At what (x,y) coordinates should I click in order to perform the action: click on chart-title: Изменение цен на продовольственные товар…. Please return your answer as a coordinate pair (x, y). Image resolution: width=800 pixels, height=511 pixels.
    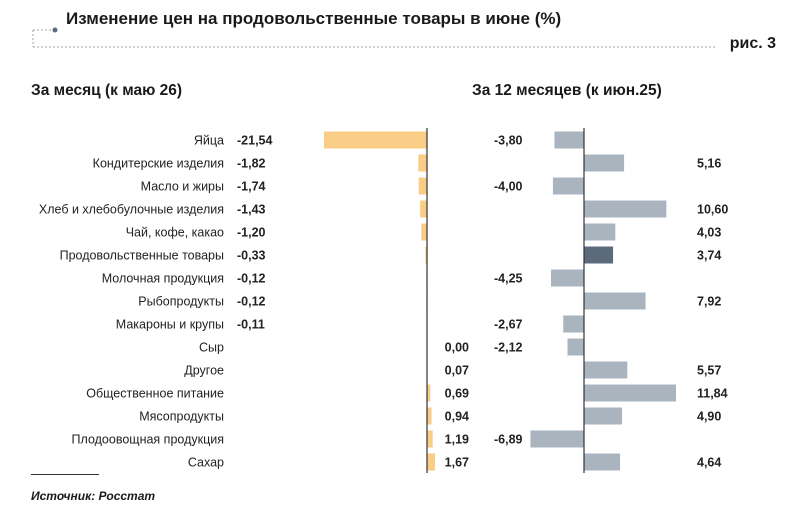
    Looking at the image, I should click on (314, 18).